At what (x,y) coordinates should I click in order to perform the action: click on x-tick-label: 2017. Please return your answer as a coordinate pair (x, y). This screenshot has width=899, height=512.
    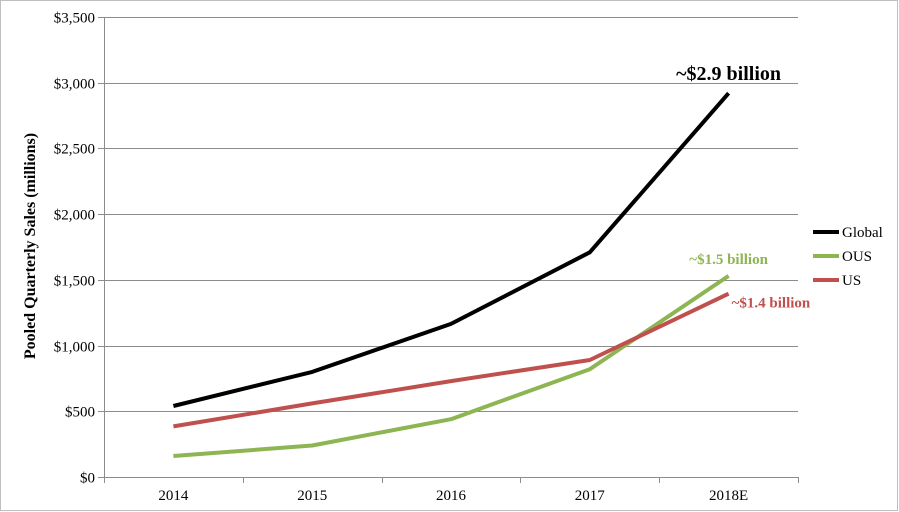
    Looking at the image, I should click on (590, 496).